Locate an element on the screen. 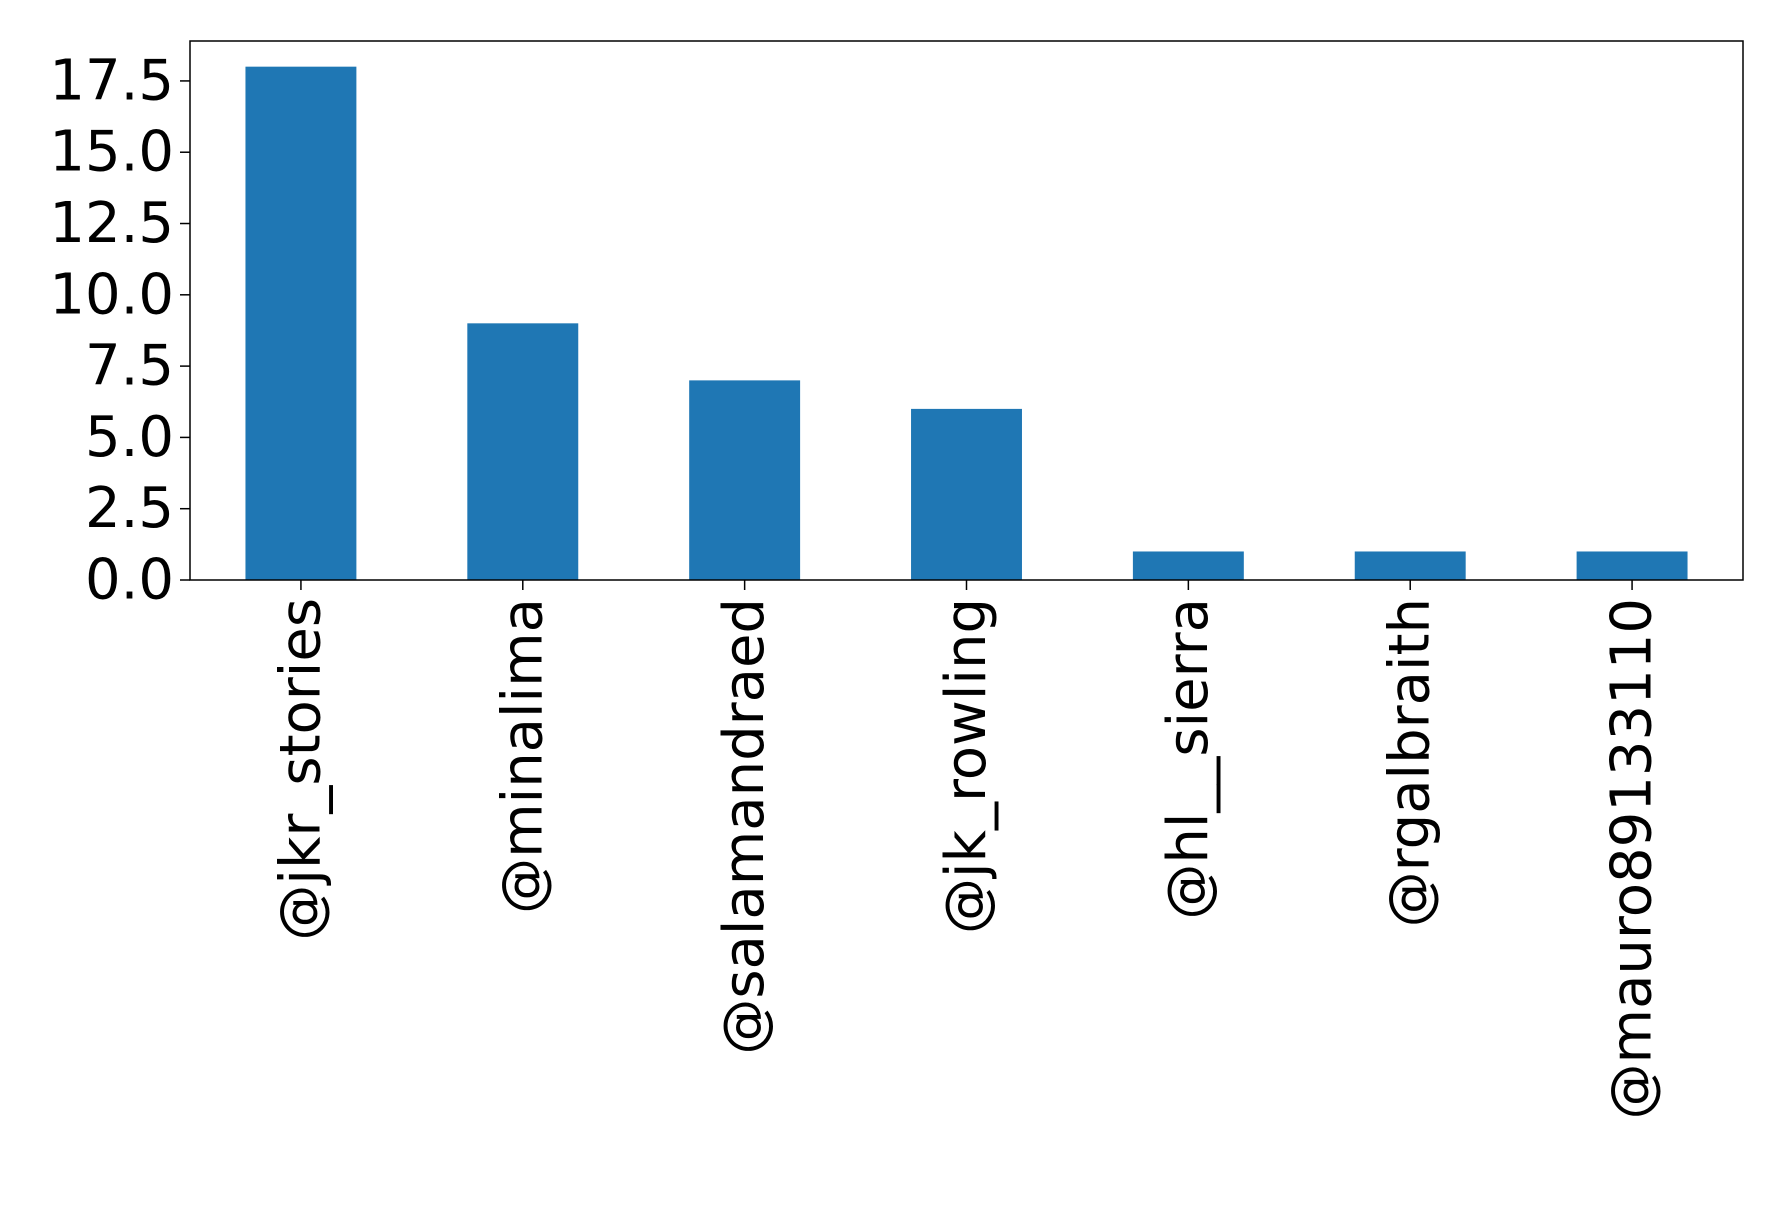  x-tick-label-4: @hl__sierra is located at coordinates (1188, 759).